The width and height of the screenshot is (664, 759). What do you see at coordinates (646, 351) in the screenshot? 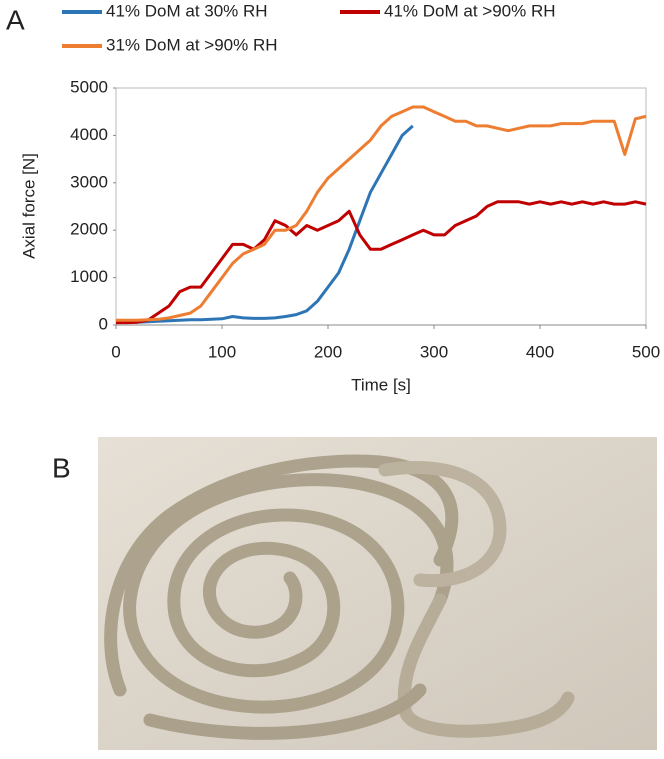
I see `x-tick-label: 500` at bounding box center [646, 351].